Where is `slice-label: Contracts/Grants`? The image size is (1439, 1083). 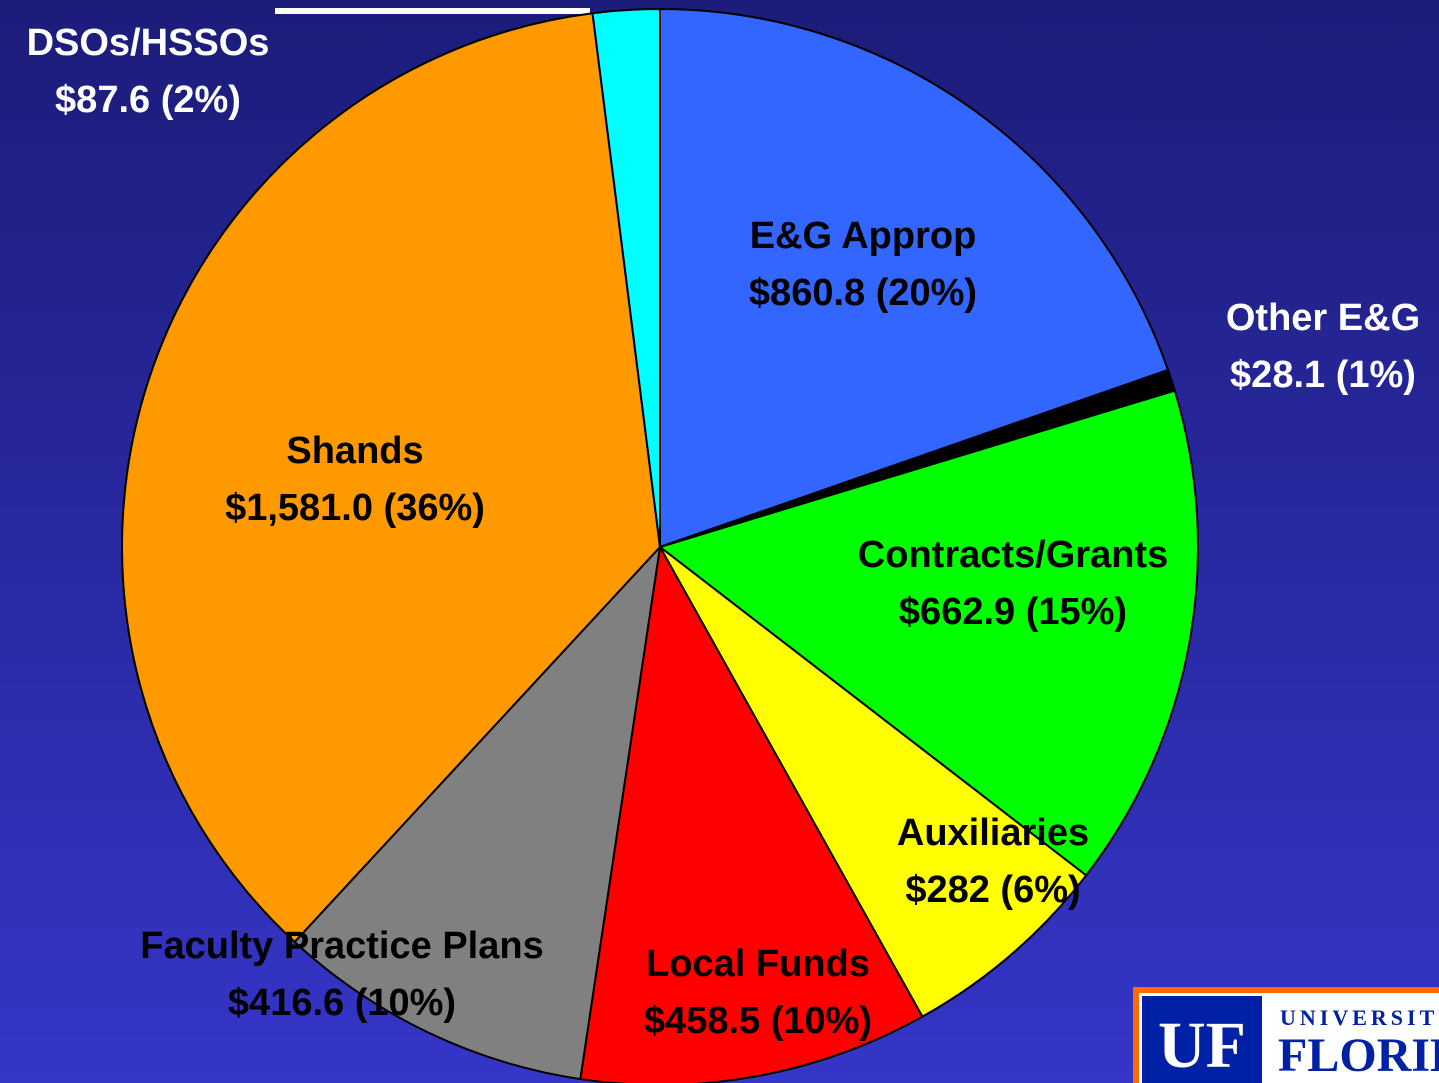
slice-label: Contracts/Grants is located at coordinates (1013, 555).